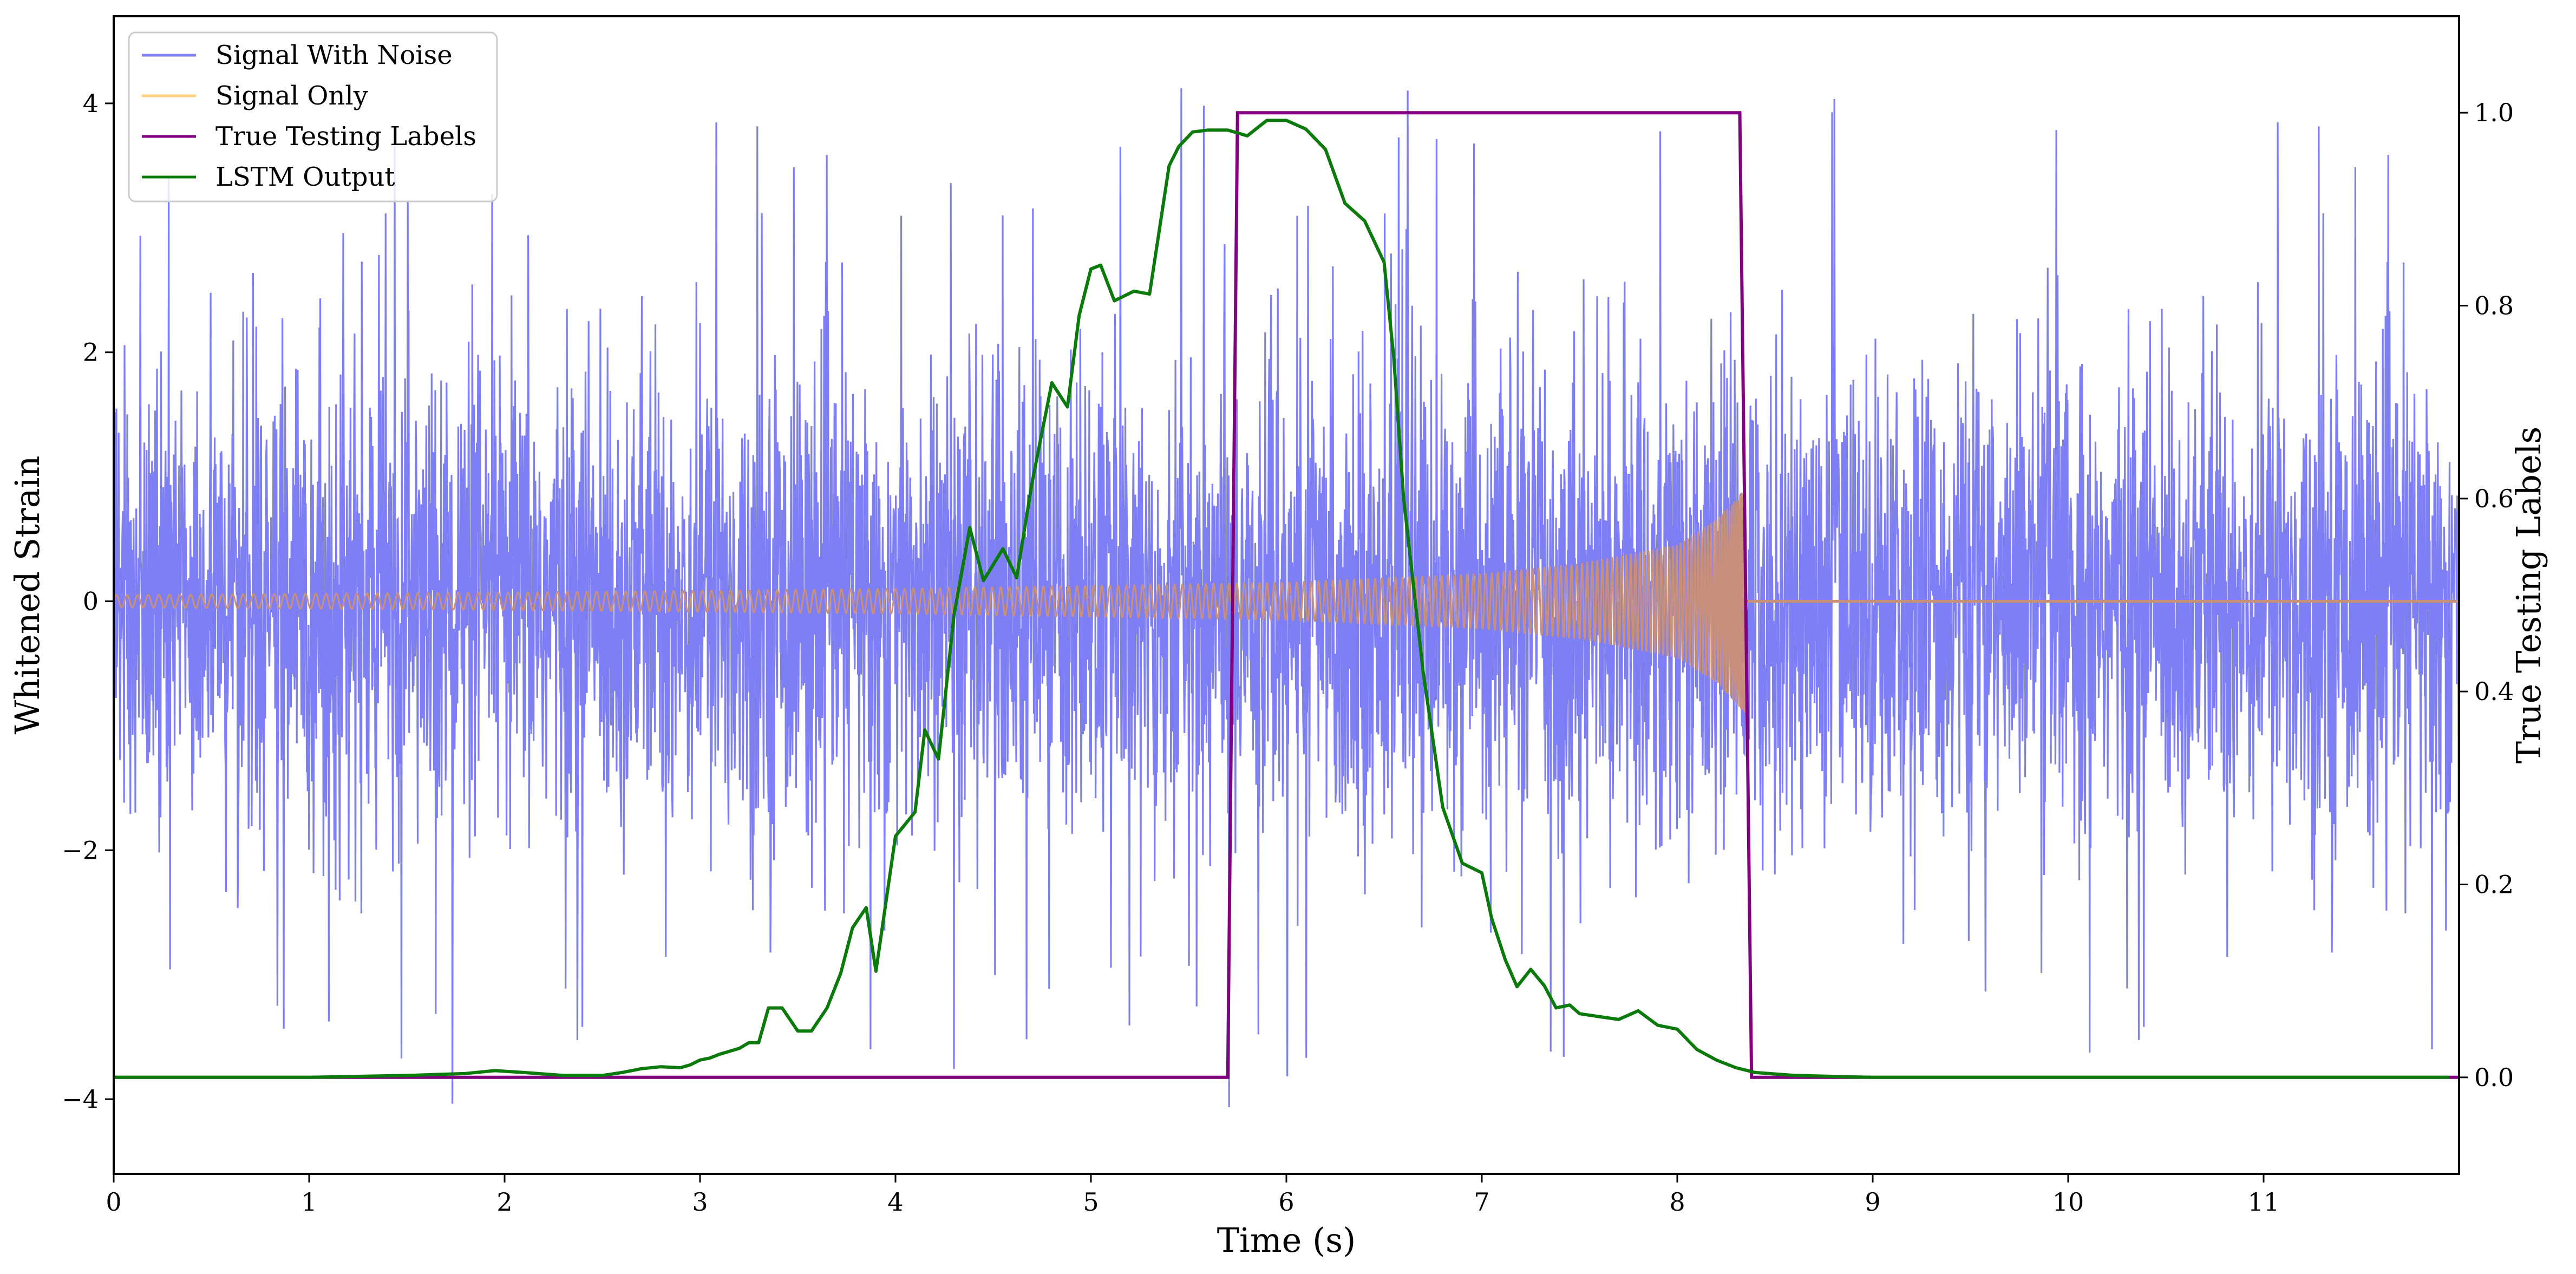 This screenshot has height=1274, width=2576. I want to click on x-axis: 0 1 2 3 4 5 6 7 8 9 10 11, so click(1192, 1195).